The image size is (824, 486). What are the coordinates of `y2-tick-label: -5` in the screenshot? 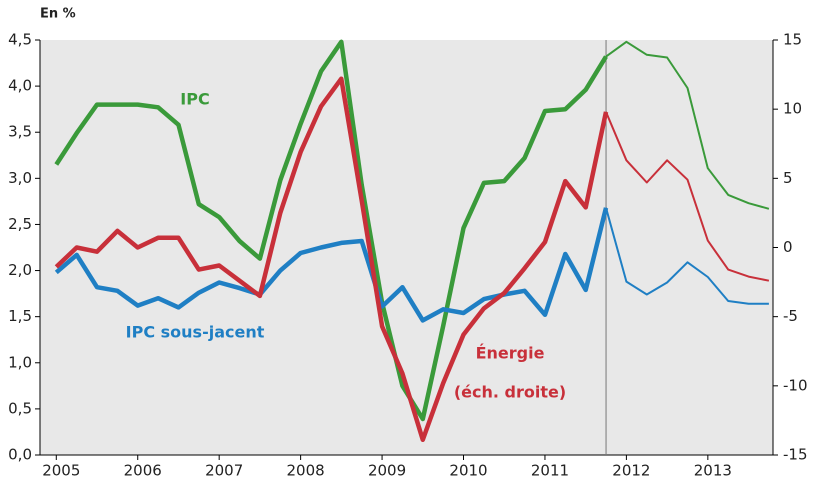 It's located at (790, 316).